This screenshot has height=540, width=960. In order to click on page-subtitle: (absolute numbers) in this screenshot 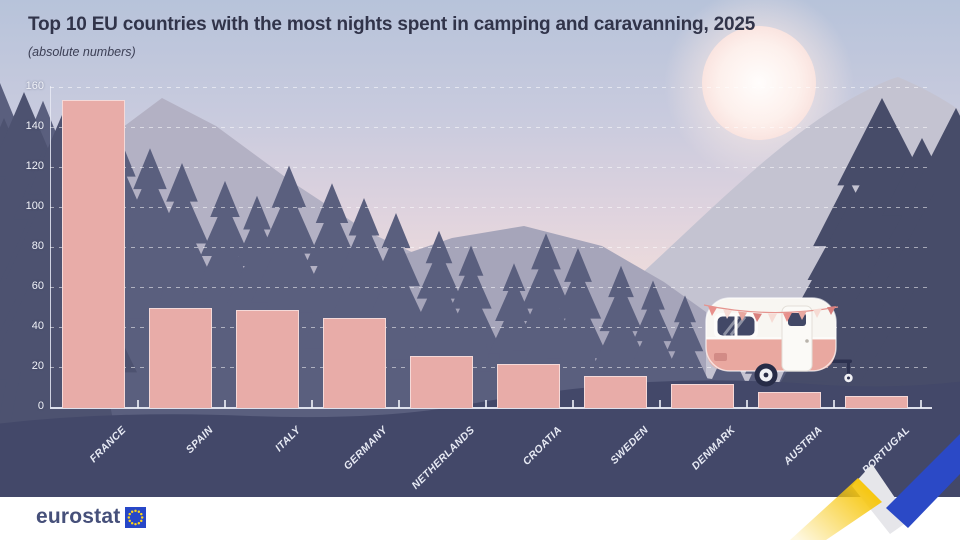, I will do `click(82, 52)`.